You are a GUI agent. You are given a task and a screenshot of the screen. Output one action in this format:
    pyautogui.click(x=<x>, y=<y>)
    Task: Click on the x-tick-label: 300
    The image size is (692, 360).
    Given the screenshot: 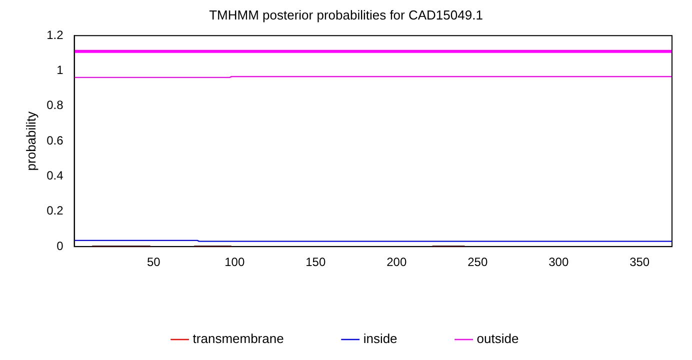 What is the action you would take?
    pyautogui.click(x=558, y=262)
    